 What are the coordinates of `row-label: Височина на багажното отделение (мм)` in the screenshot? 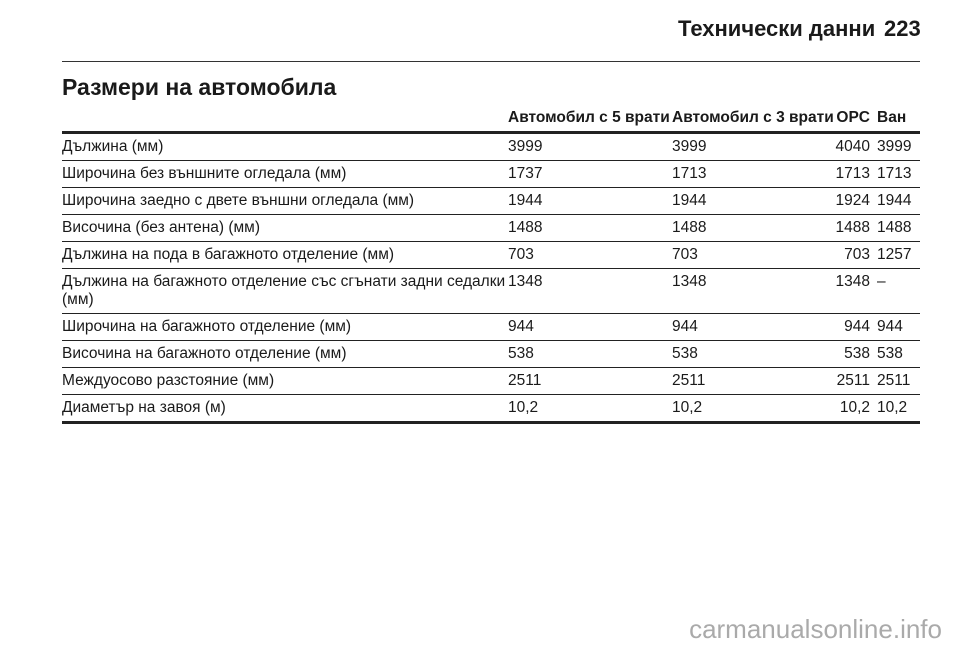 It's located at (285, 354).